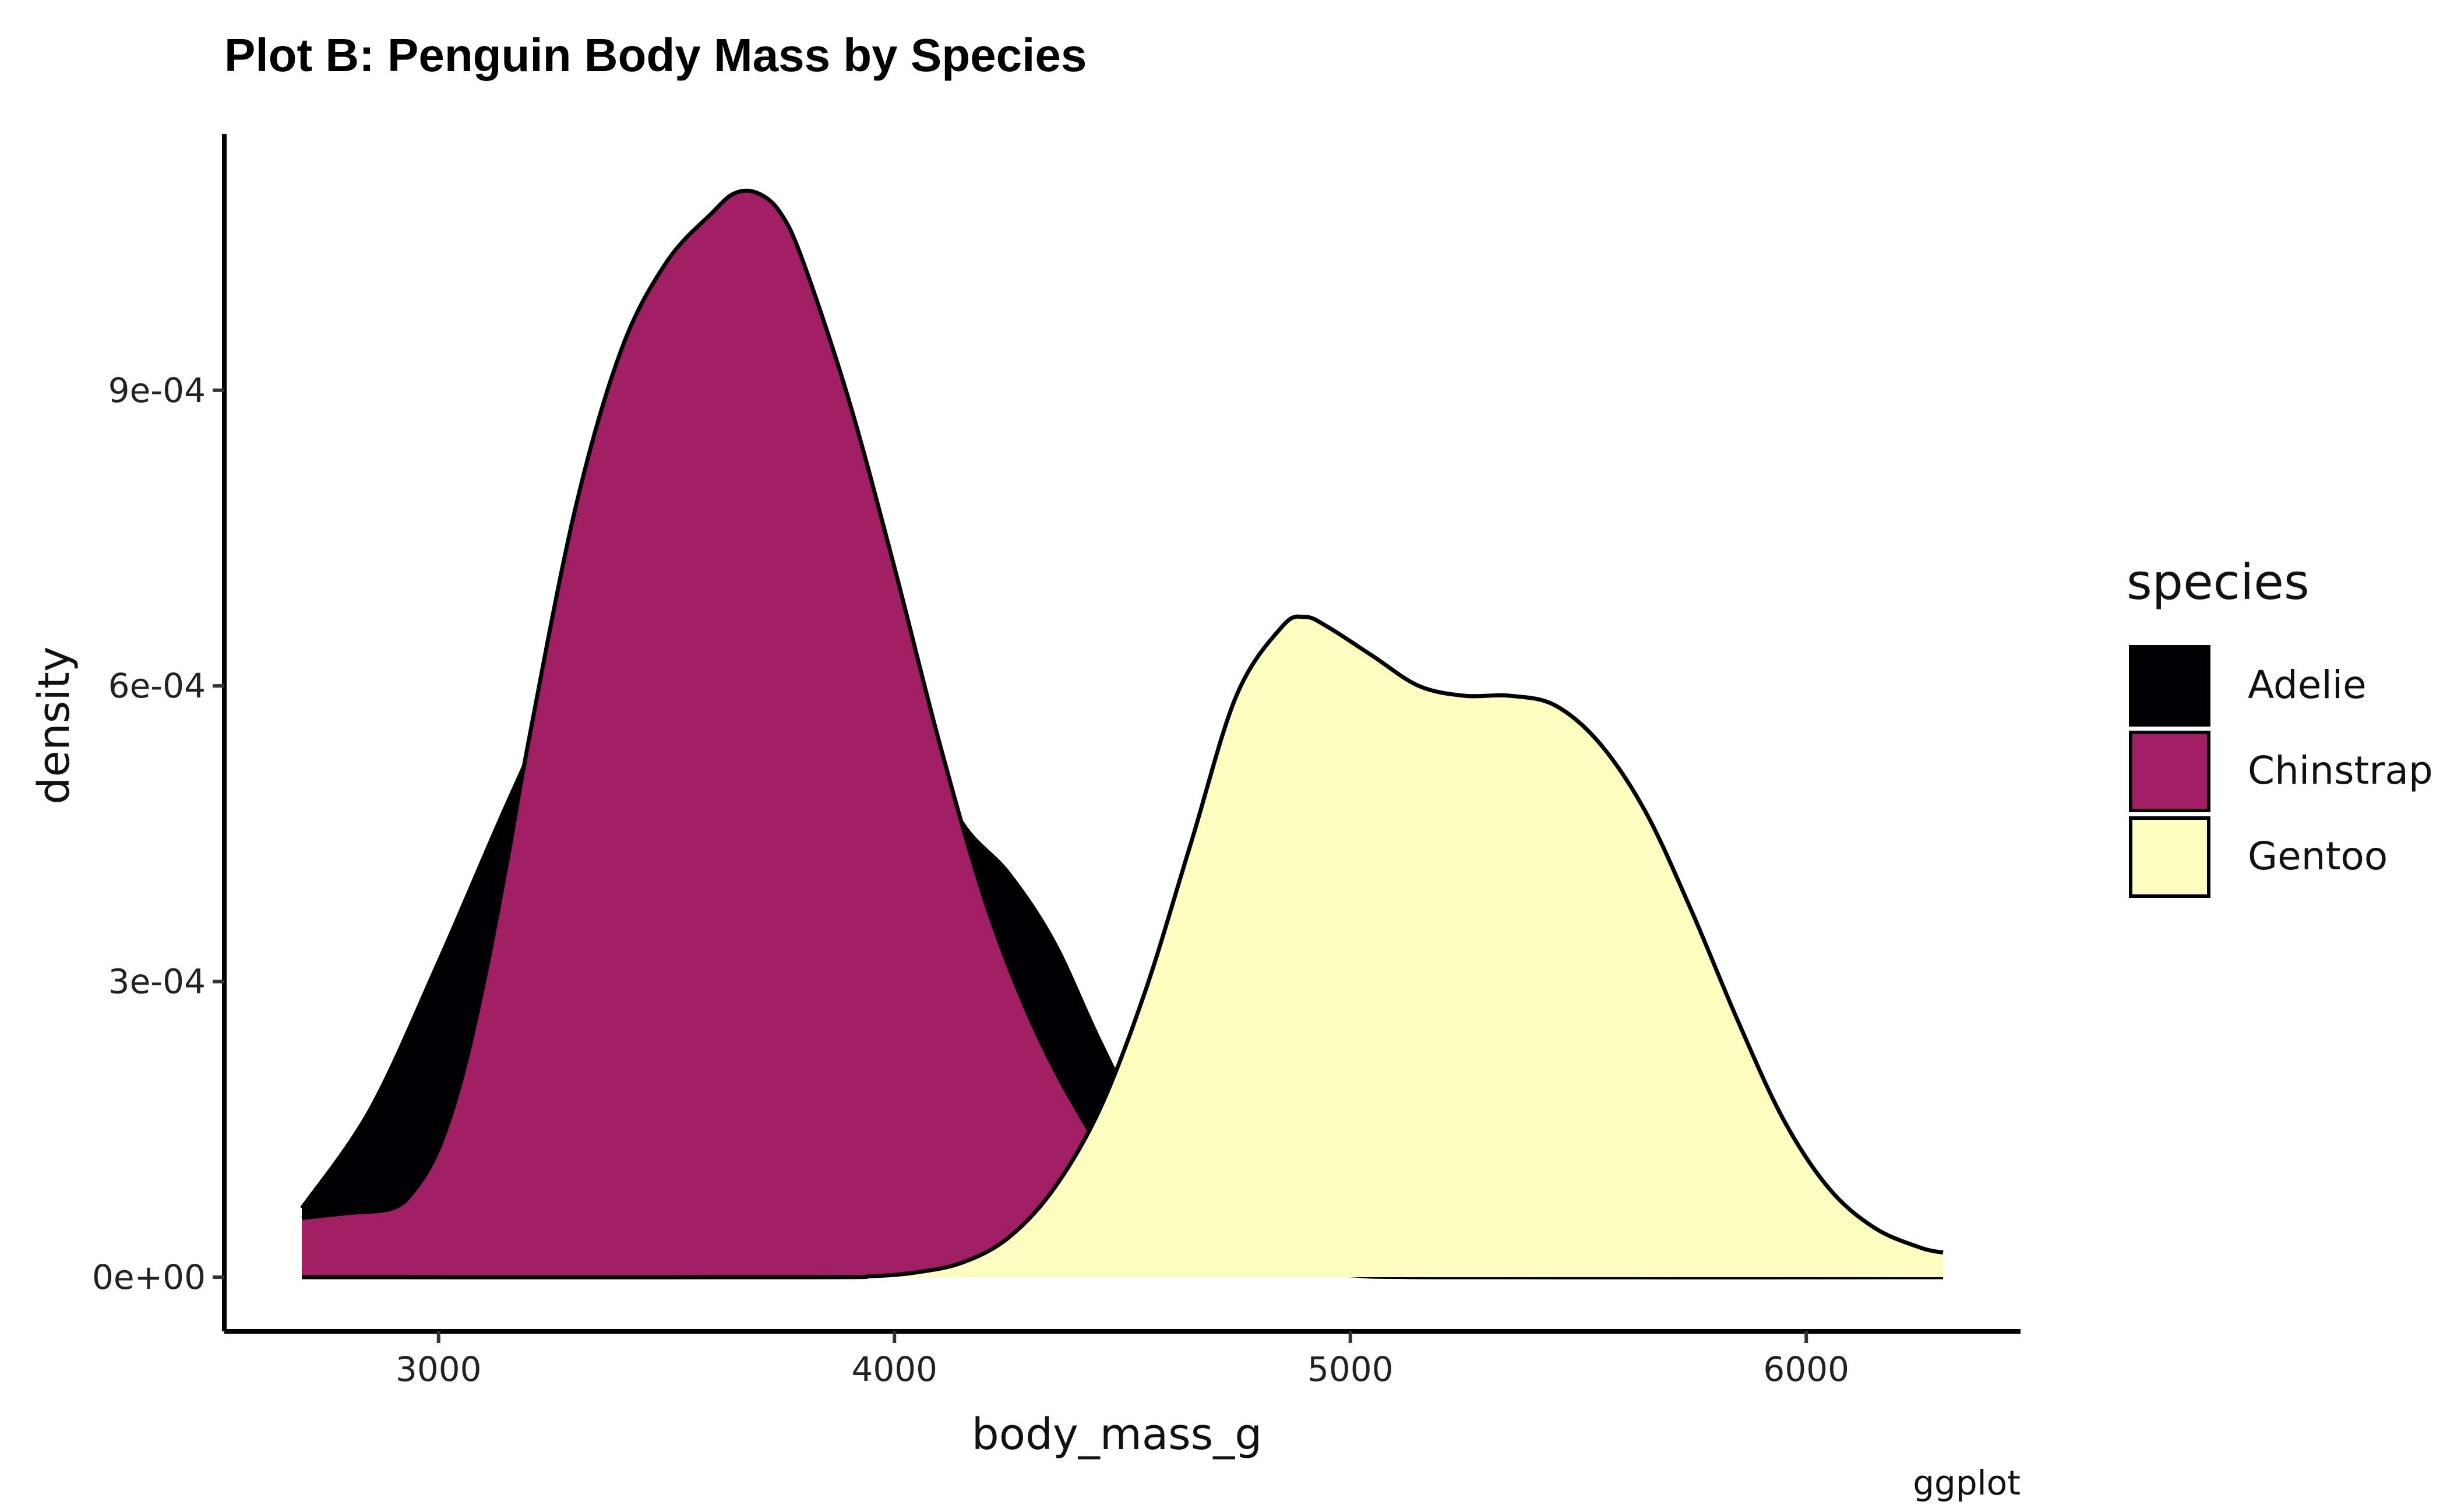 The width and height of the screenshot is (2447, 1512). Describe the element at coordinates (2280, 726) in the screenshot. I see `legend: species Adelie Chinstrap Gentoo` at that location.